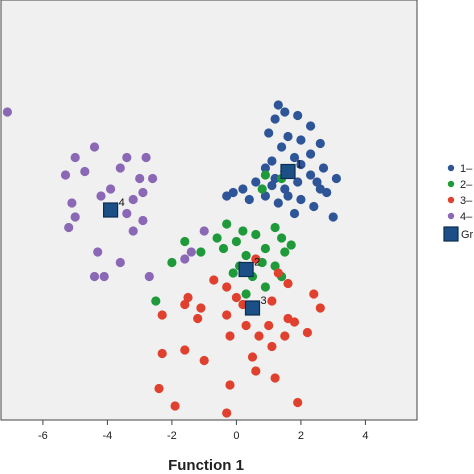 The height and width of the screenshot is (474, 474). Describe the element at coordinates (122, 203) in the screenshot. I see `centroid-label-4: 4` at that location.